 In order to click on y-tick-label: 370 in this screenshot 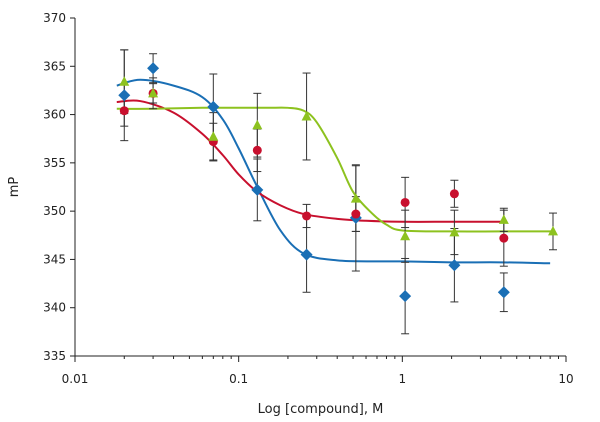, I will do `click(54, 18)`.